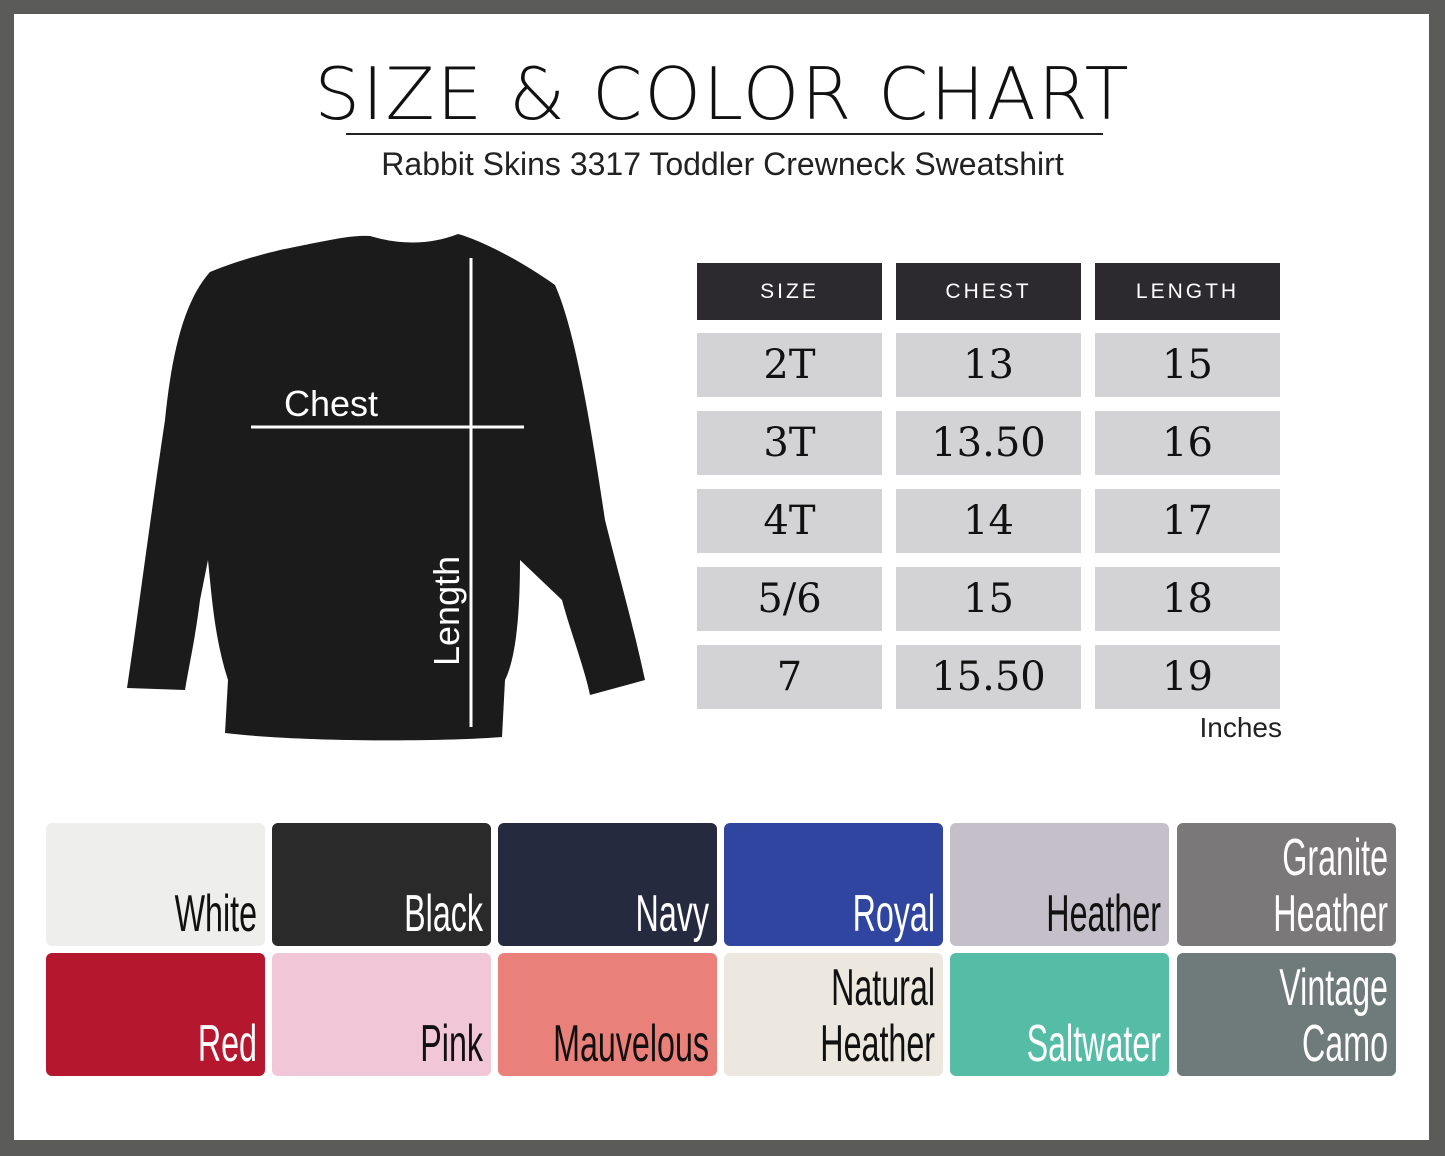 The width and height of the screenshot is (1445, 1156). What do you see at coordinates (227, 1044) in the screenshot?
I see `color-name: Red` at bounding box center [227, 1044].